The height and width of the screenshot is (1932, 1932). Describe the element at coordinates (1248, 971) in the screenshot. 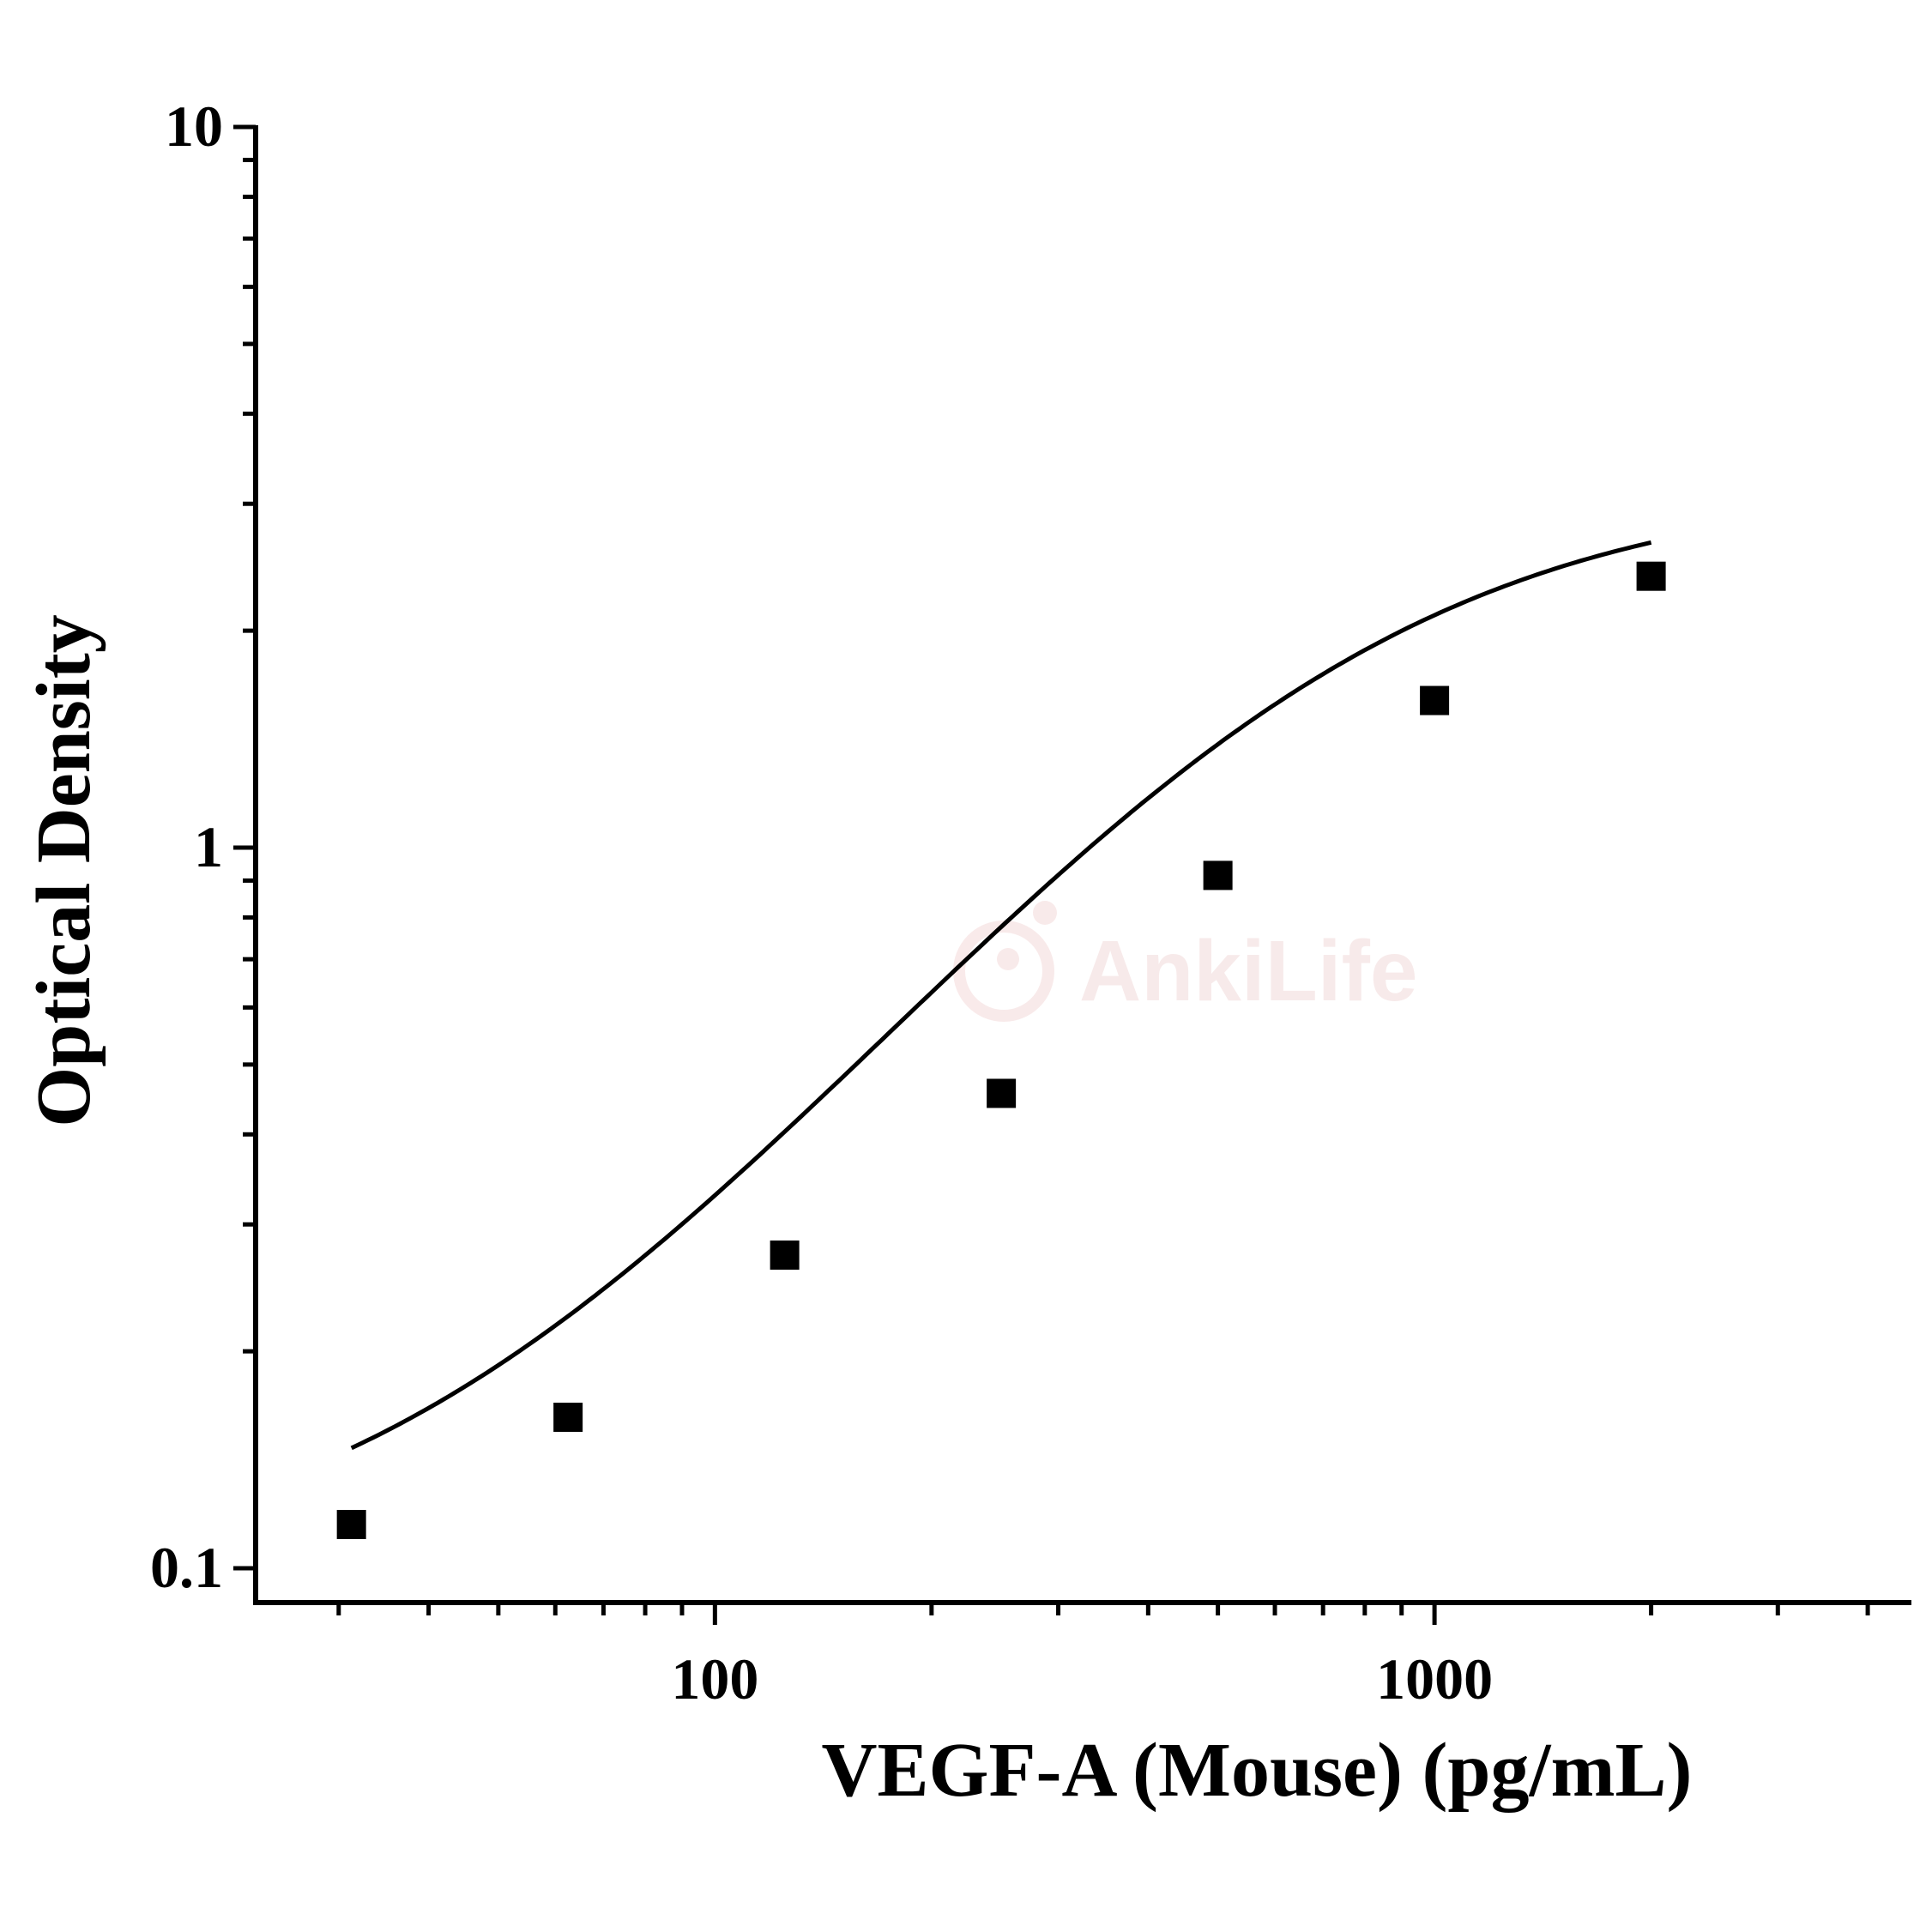

I see `watermark-text: AnkiLife` at that location.